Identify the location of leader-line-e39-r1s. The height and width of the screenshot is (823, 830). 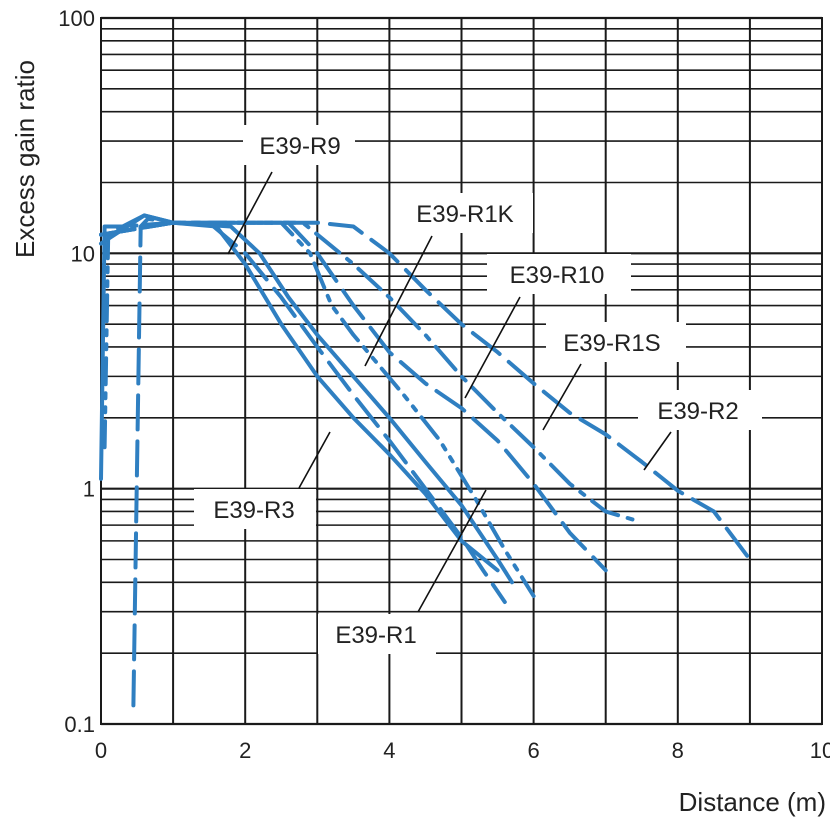
(562, 397).